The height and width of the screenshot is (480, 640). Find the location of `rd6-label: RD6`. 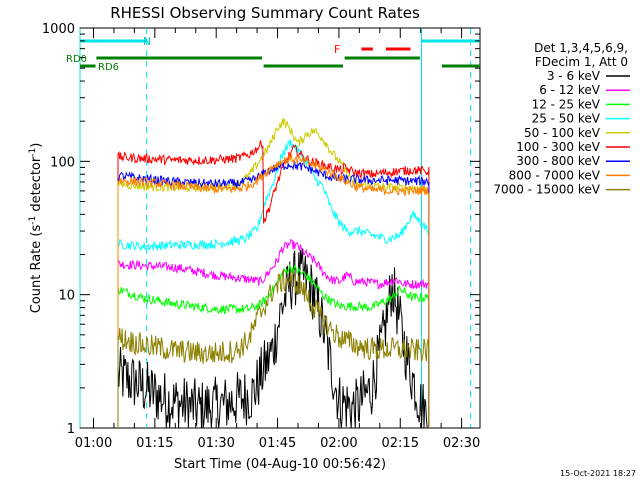

rd6-label: RD6 is located at coordinates (108, 67).